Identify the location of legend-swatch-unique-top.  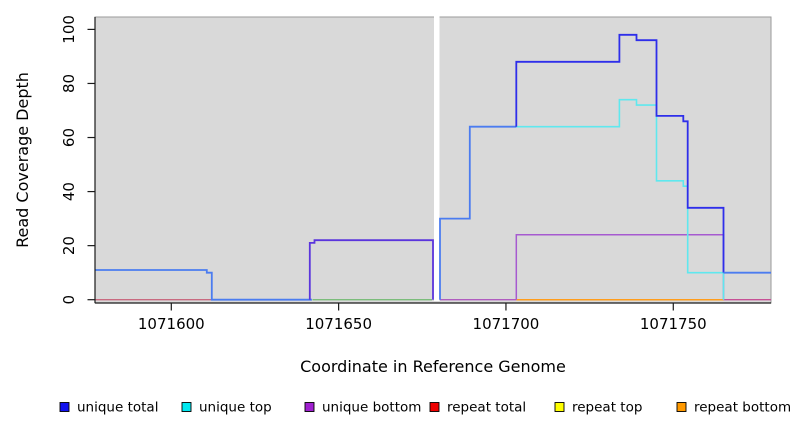
(186, 407).